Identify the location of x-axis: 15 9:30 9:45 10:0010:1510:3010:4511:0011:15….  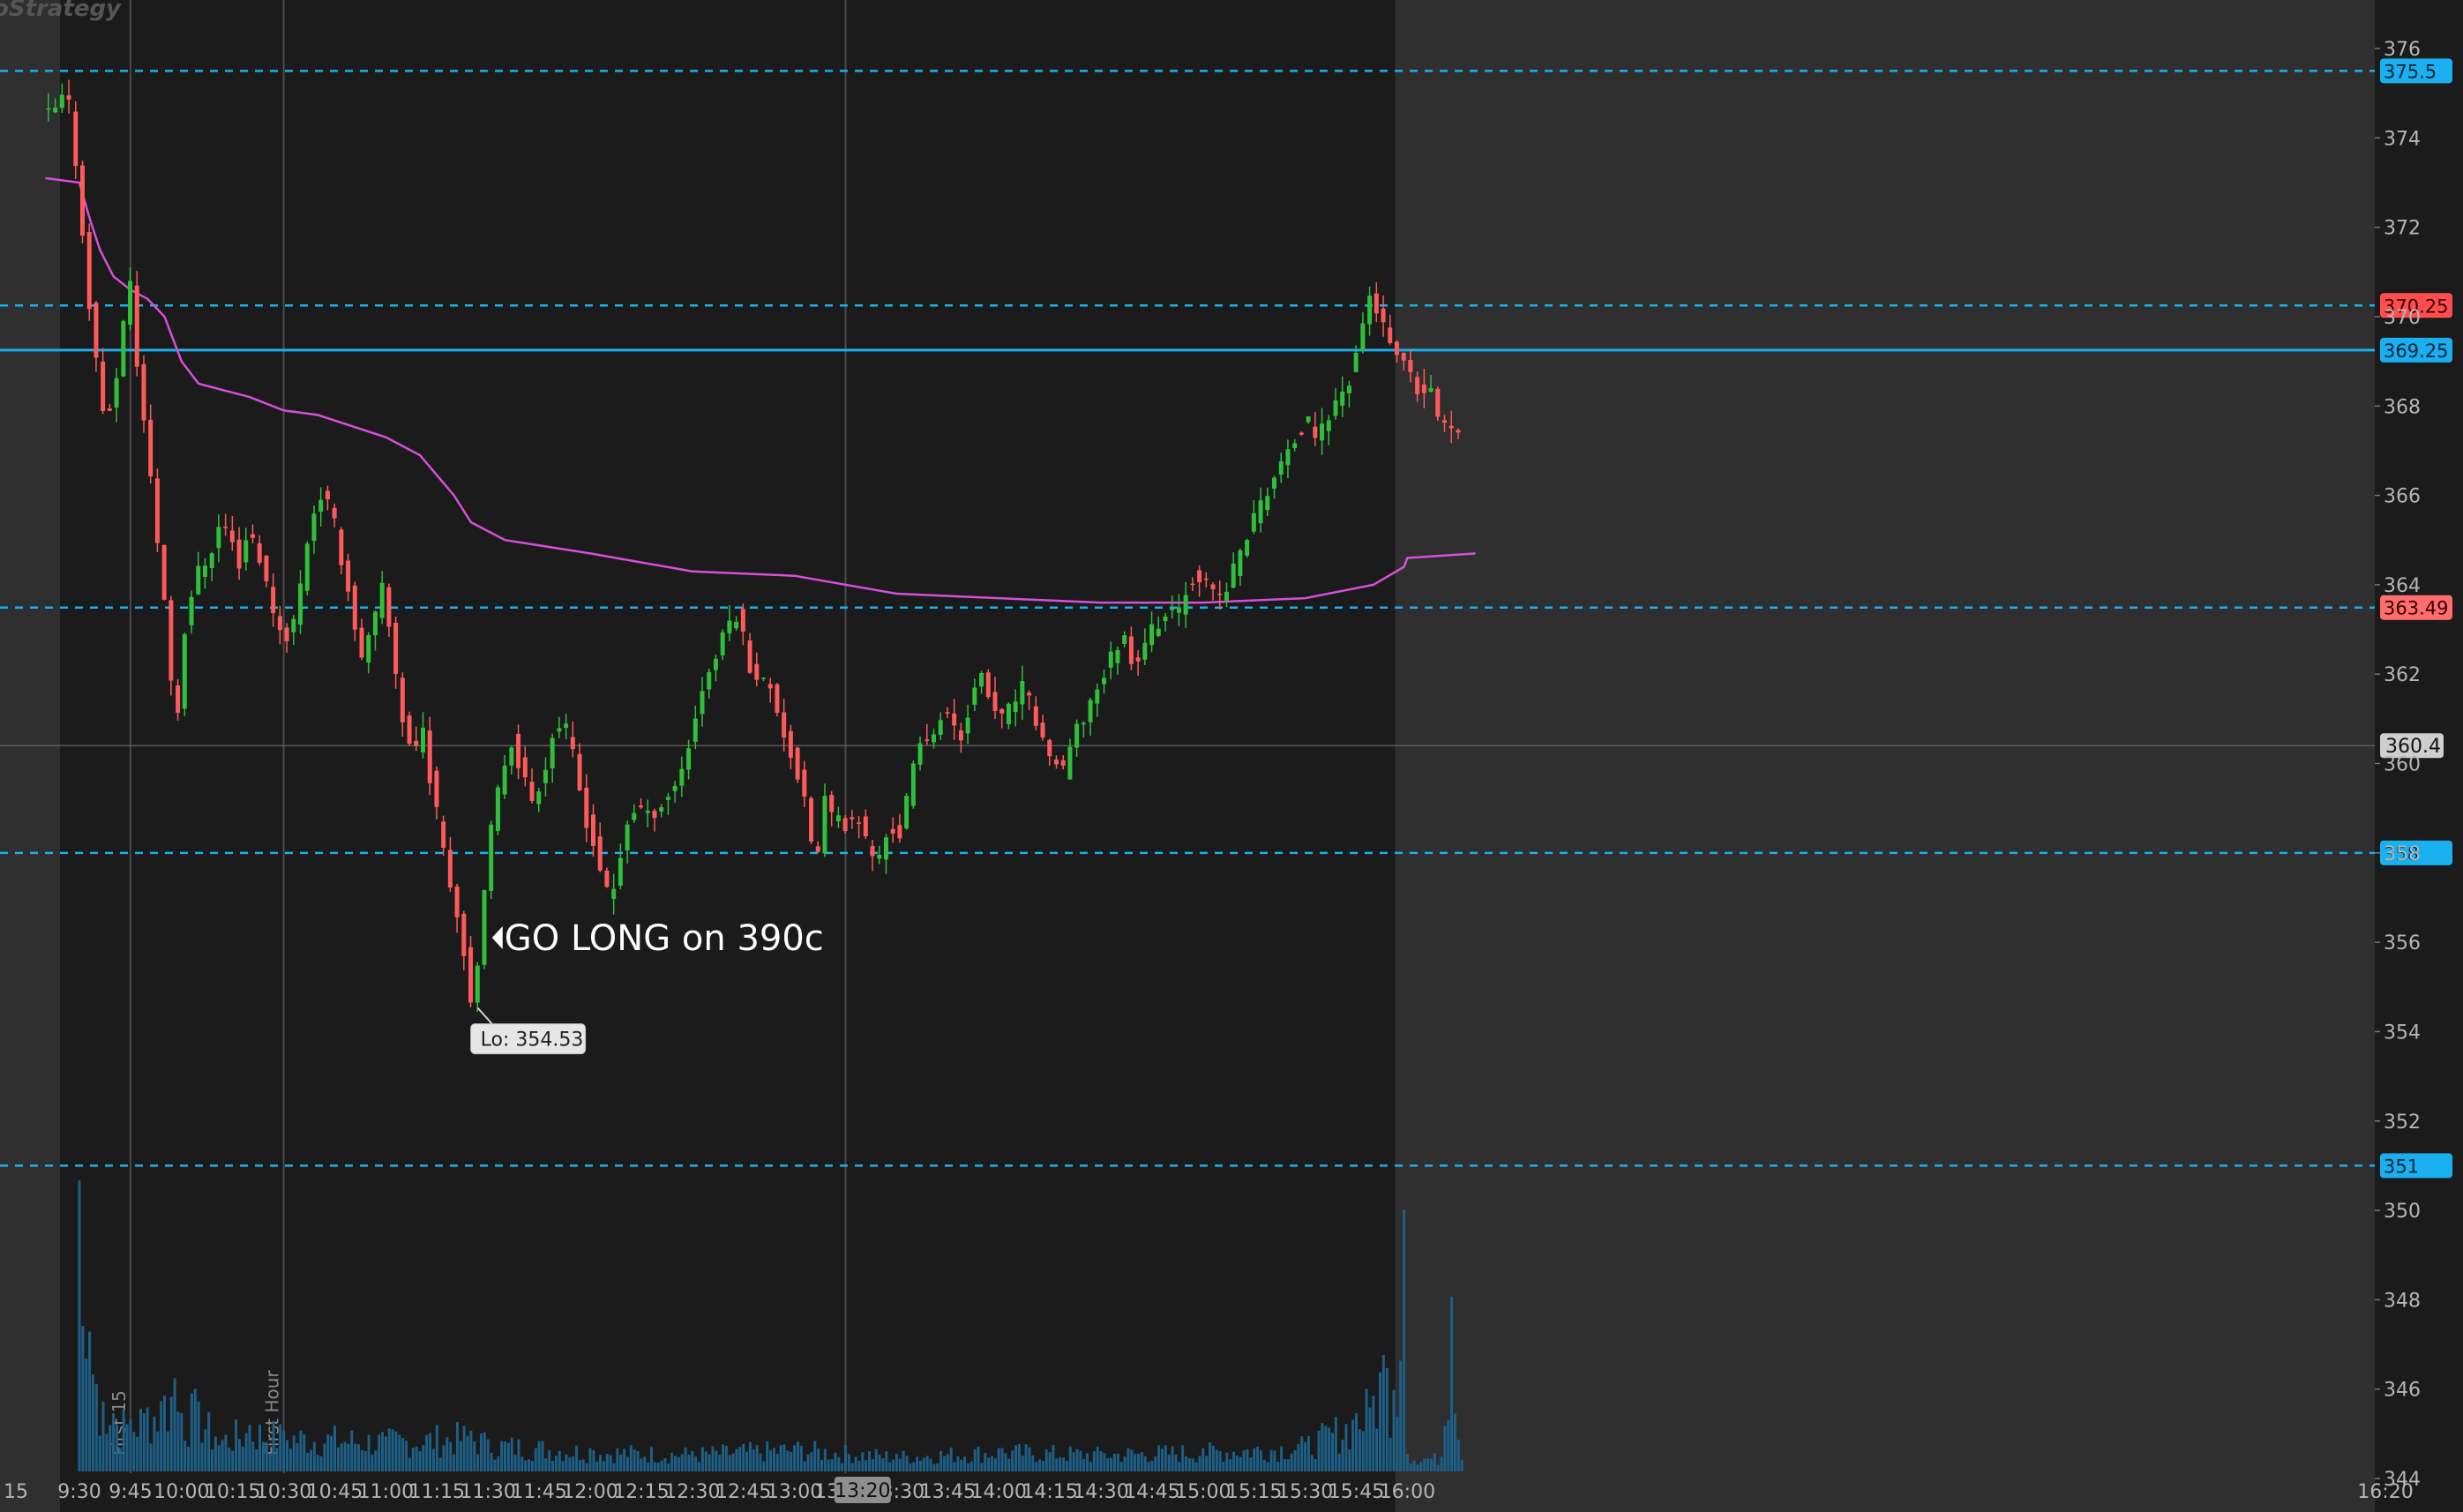
(1209, 1490).